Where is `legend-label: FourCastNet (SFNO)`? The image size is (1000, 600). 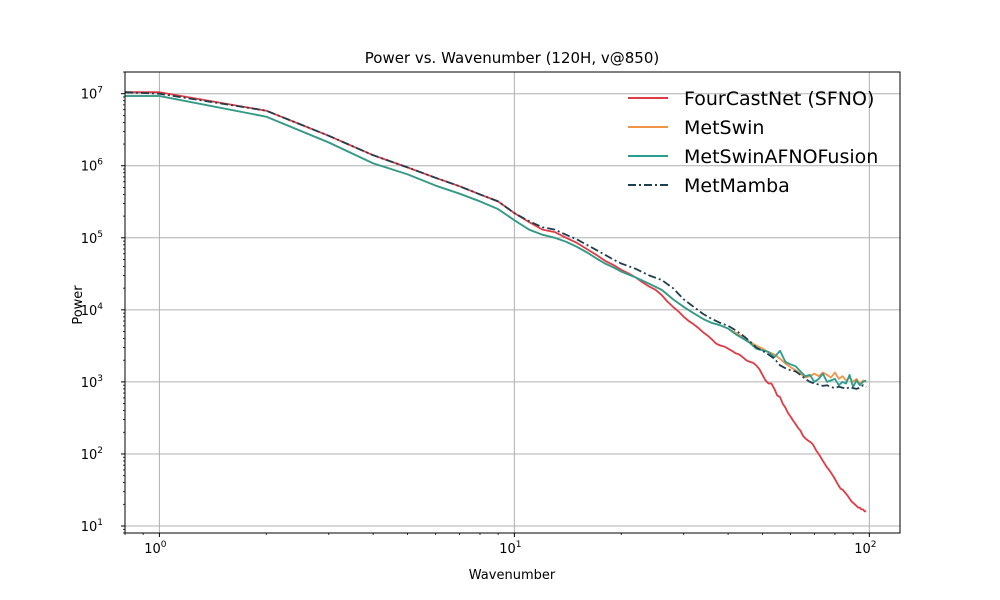
legend-label: FourCastNet (SFNO) is located at coordinates (779, 99).